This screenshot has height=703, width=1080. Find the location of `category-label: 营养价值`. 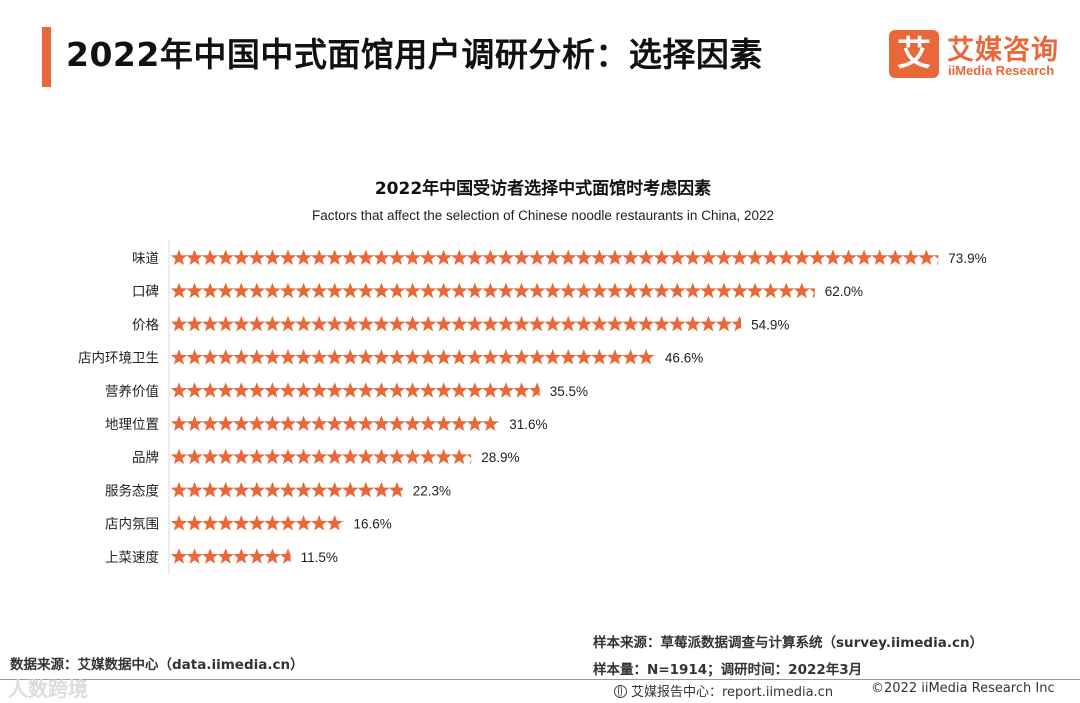

category-label: 营养价值 is located at coordinates (132, 392).